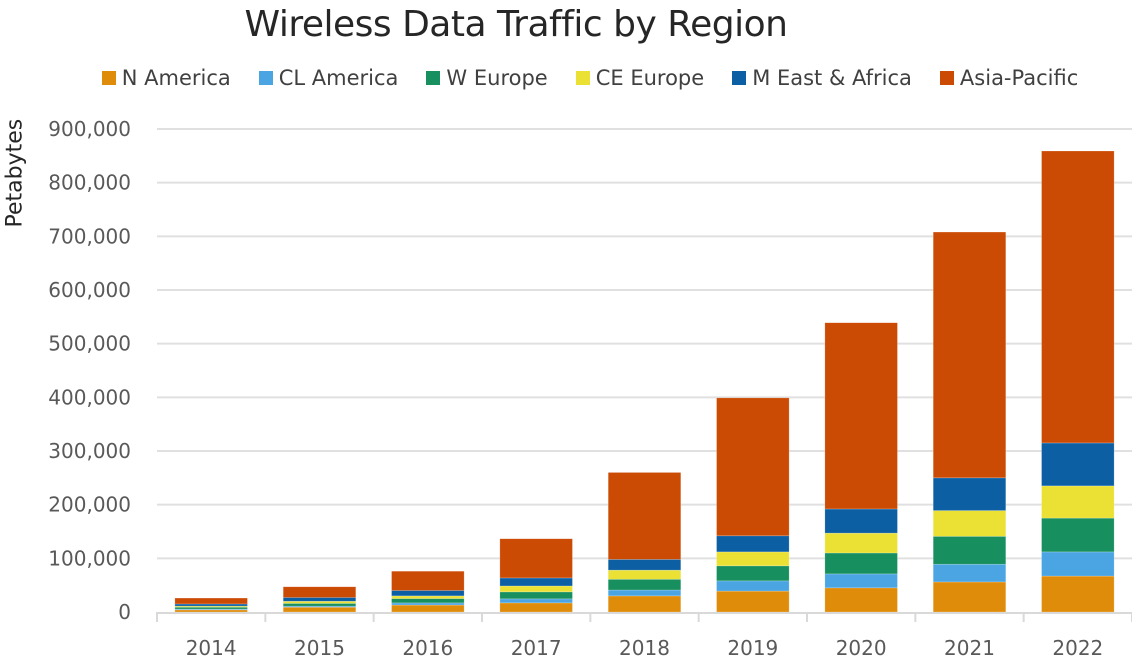  I want to click on bar-ce-europe-2017, so click(536, 589).